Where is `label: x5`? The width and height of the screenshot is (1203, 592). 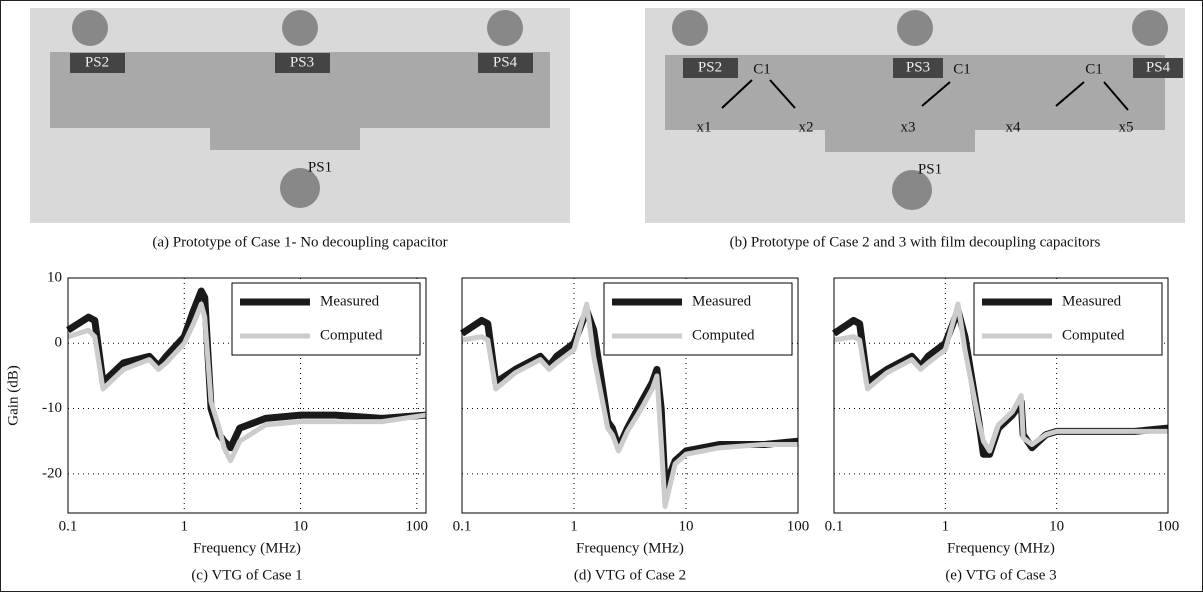 label: x5 is located at coordinates (1126, 127).